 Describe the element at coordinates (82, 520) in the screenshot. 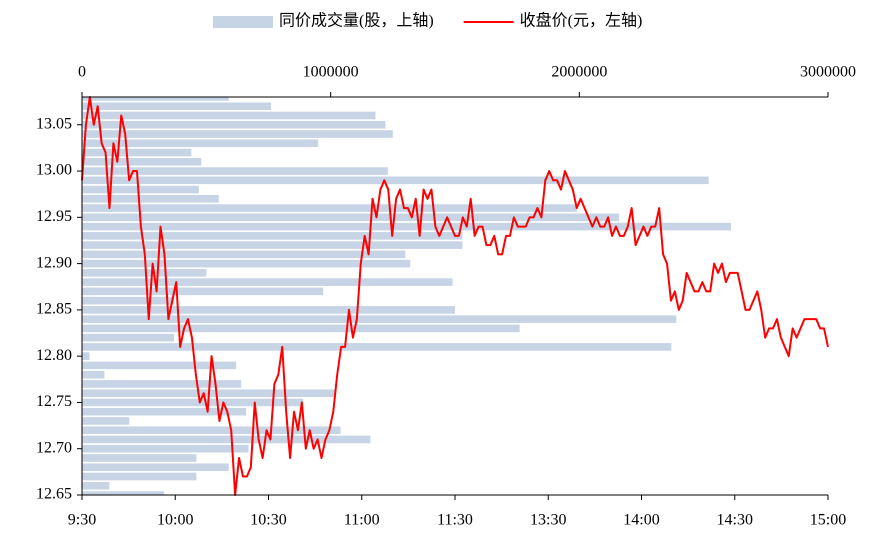

I see `x-tick-label: 9:30` at that location.